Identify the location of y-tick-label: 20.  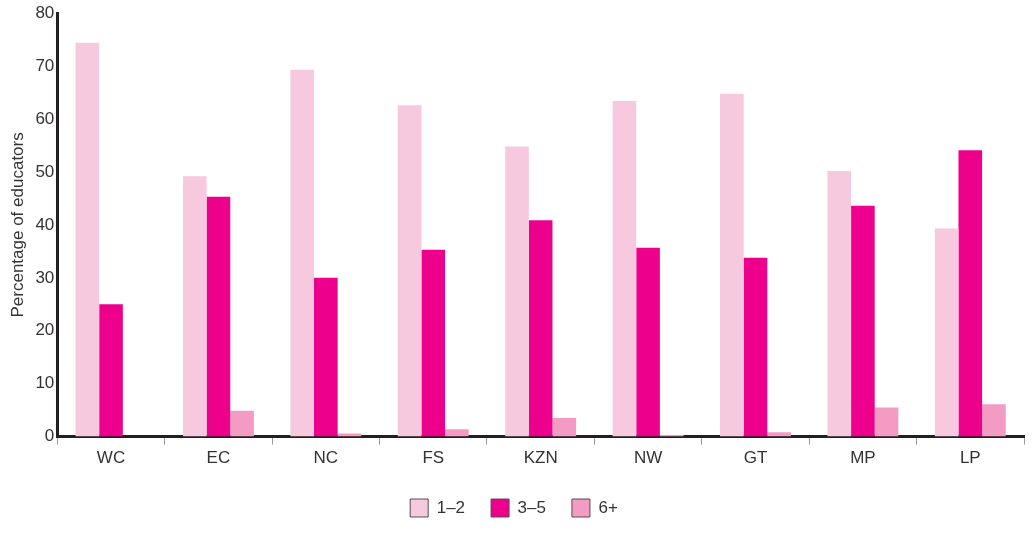
(45, 330).